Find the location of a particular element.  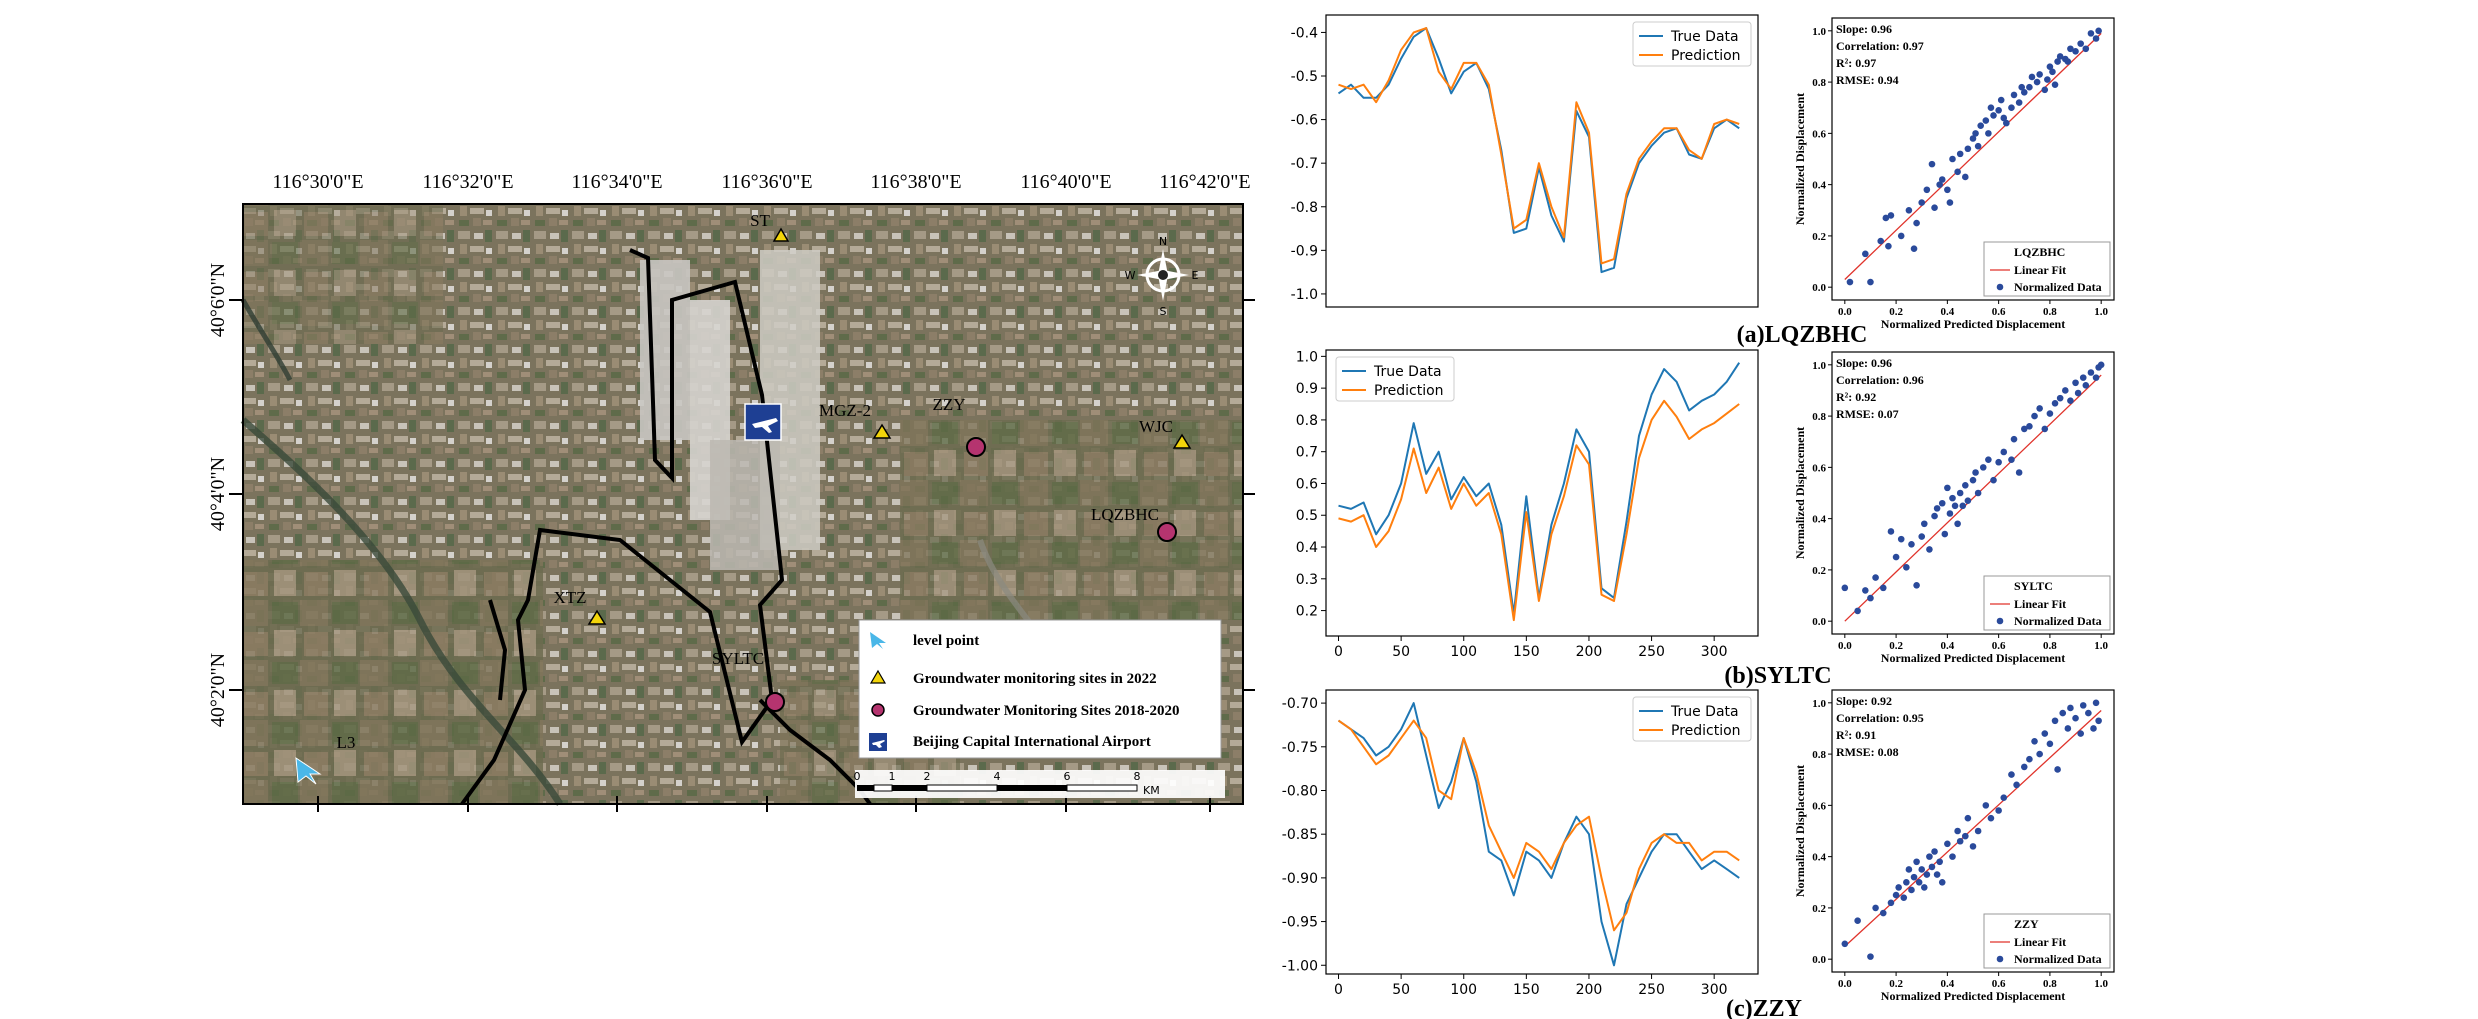

lat-label: 40°6'0"N is located at coordinates (218, 300).